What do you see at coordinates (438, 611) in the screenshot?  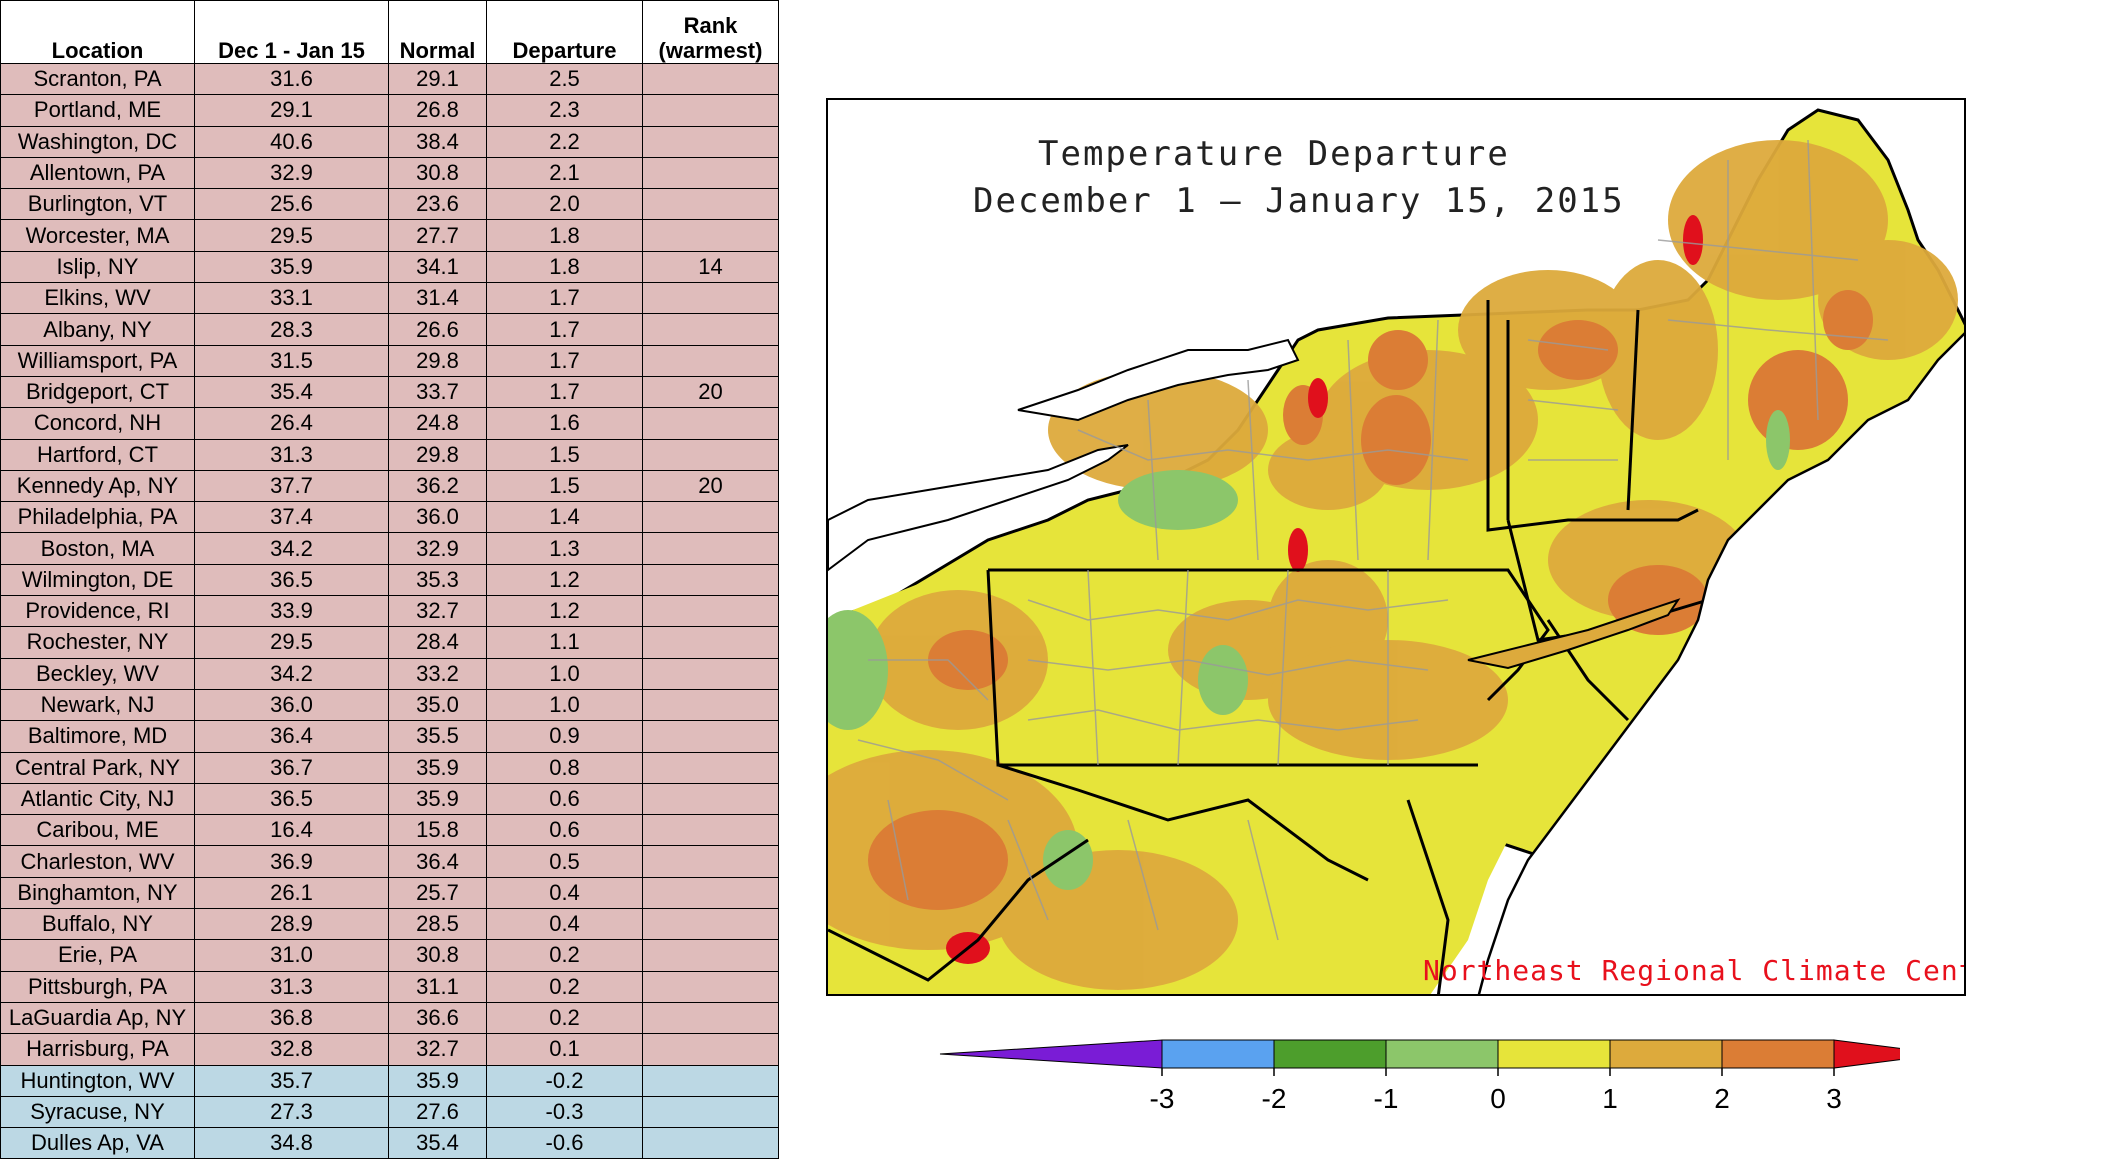 I see `table-row: Providence, RI 33.9 32.7 1.2` at bounding box center [438, 611].